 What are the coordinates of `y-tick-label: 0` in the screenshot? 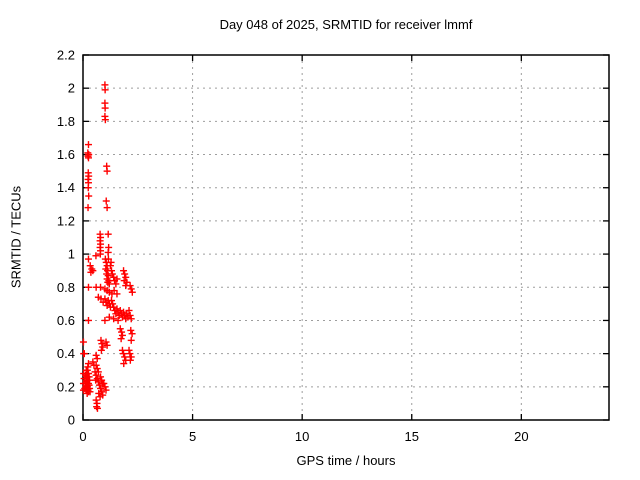 It's located at (71, 420).